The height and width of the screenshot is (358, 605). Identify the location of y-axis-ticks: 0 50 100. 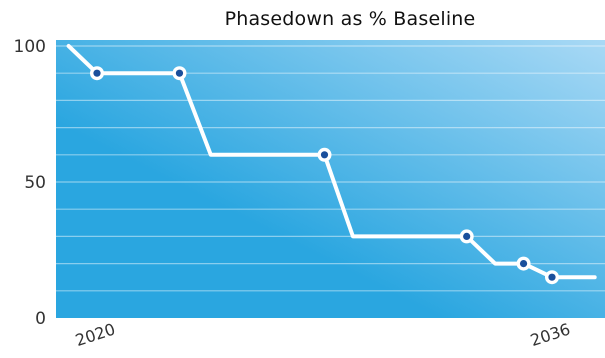
(30, 183).